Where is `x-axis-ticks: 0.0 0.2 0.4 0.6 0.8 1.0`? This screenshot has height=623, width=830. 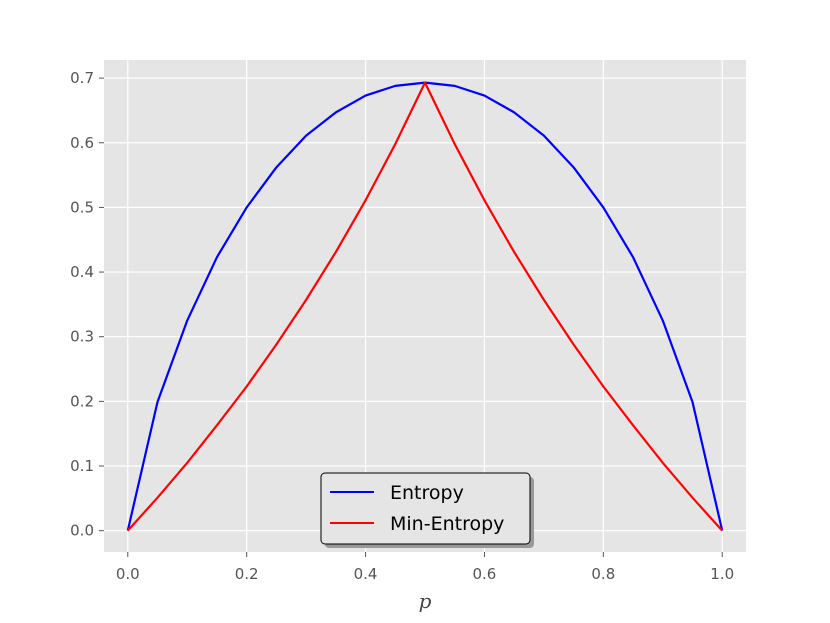 x-axis-ticks: 0.0 0.2 0.4 0.6 0.8 1.0 is located at coordinates (425, 567).